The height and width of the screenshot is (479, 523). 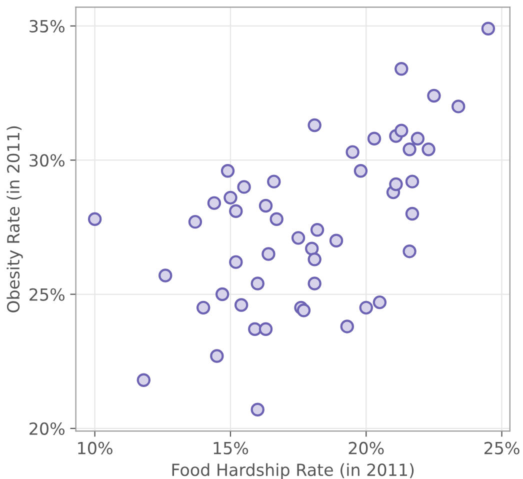 What do you see at coordinates (231, 448) in the screenshot?
I see `x-tick-label: 15%` at bounding box center [231, 448].